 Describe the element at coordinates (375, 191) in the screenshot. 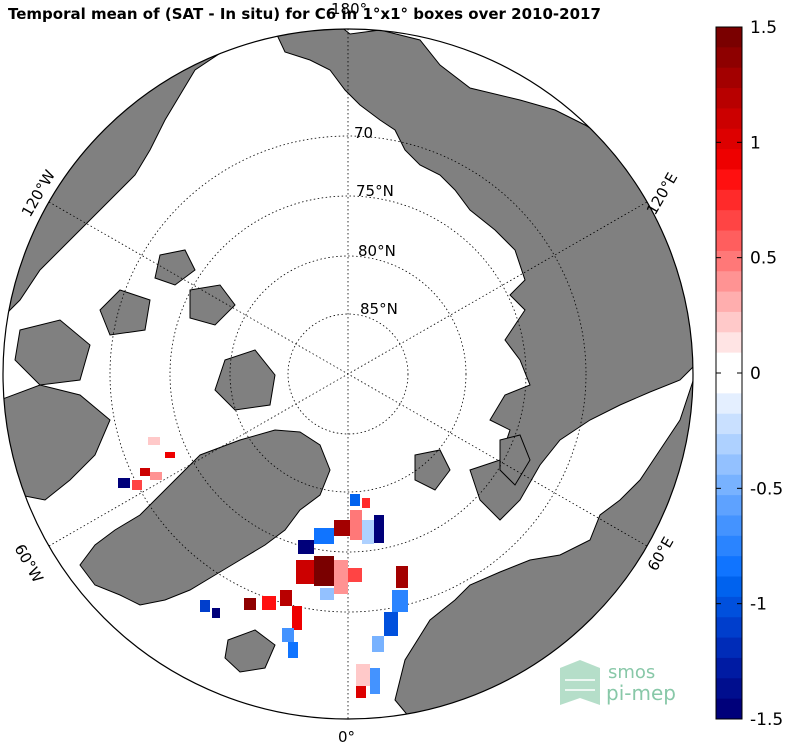

I see `lat-label-75: 75°N` at that location.